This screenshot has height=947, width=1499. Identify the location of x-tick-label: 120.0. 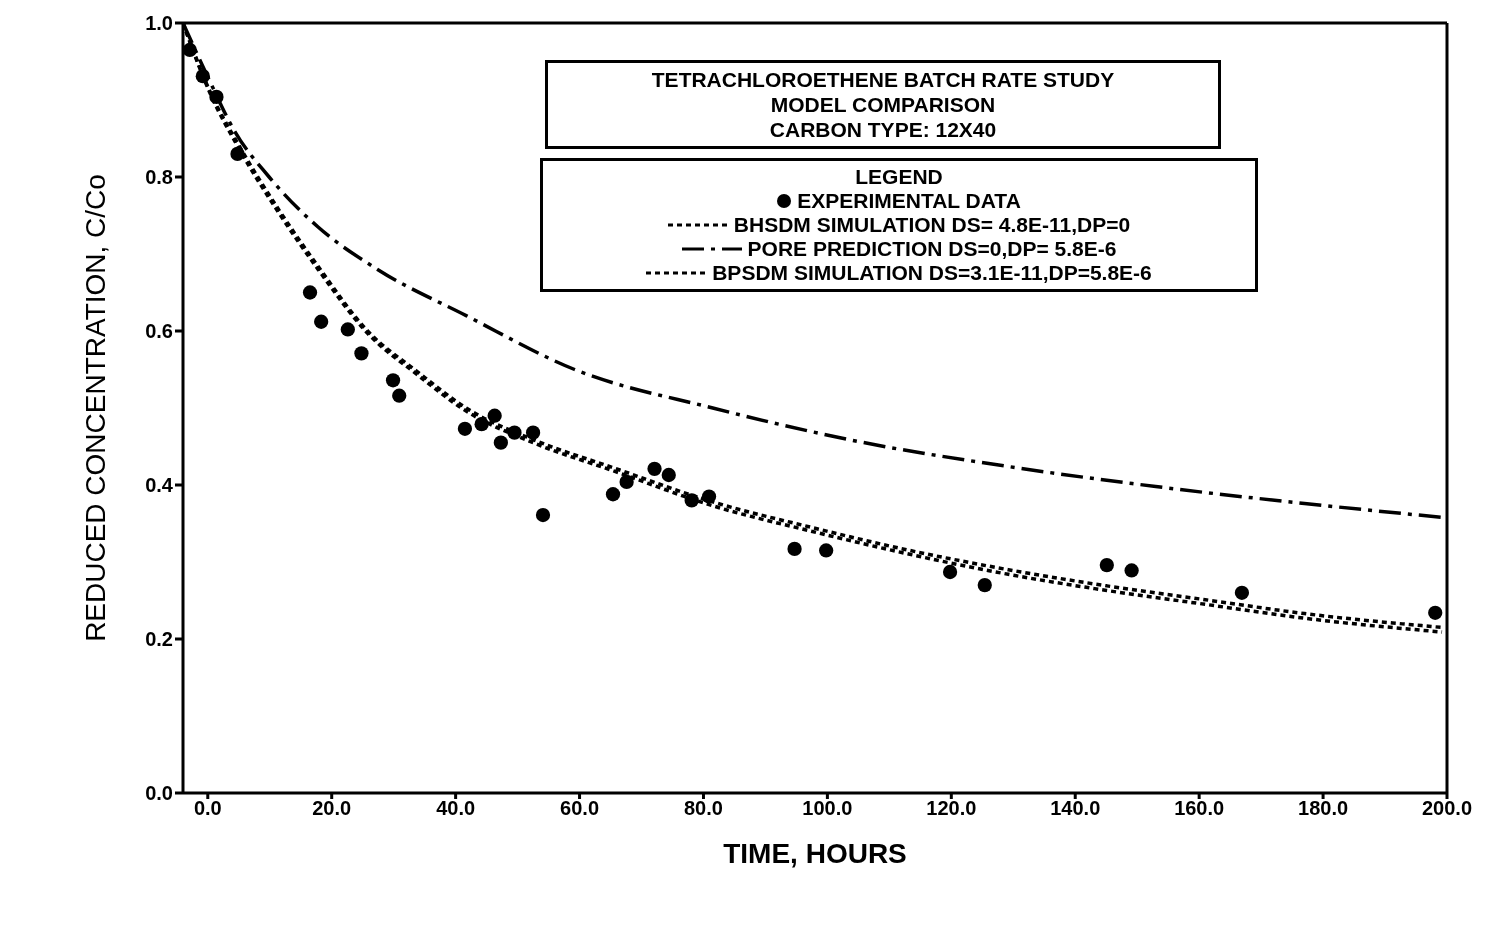
(951, 808).